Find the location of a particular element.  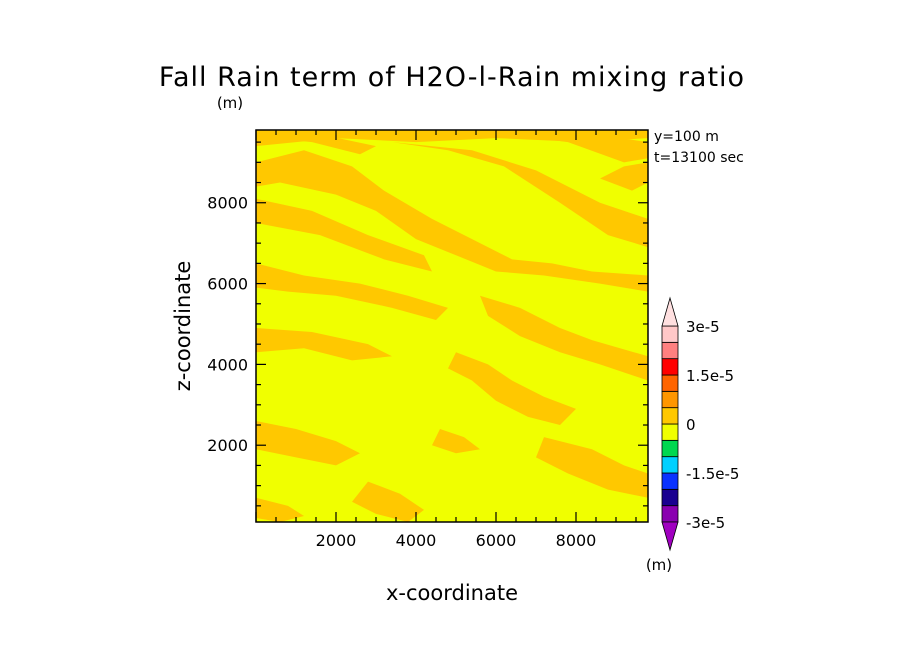

colorbar-tick-label: 3e-5 is located at coordinates (703, 327).